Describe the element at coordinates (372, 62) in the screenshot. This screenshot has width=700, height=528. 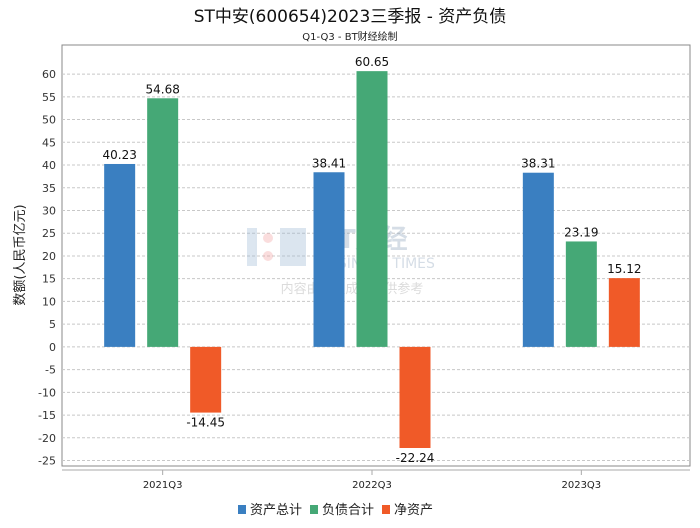
I see `data-label: 60.65` at that location.